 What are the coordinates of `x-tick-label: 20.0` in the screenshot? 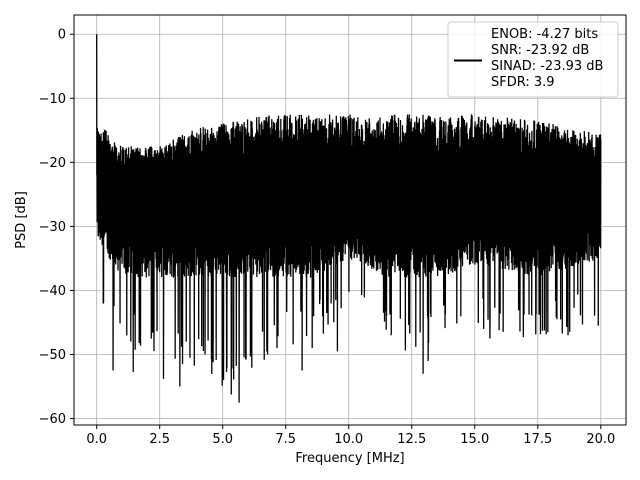 It's located at (600, 439).